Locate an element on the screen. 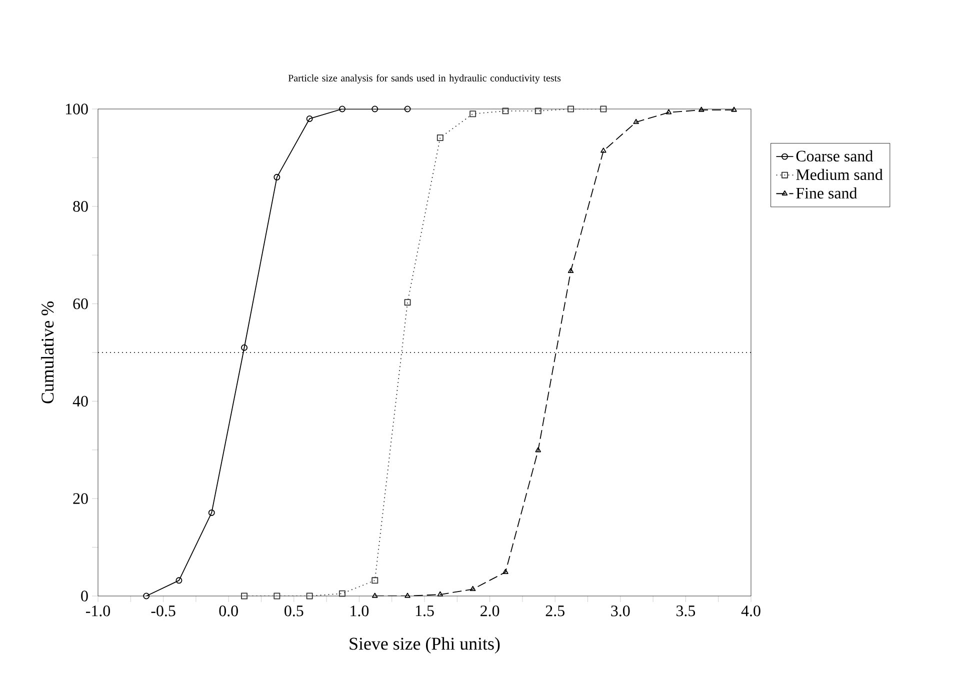 The height and width of the screenshot is (688, 956). x-tick-label: 3.5 is located at coordinates (686, 611).